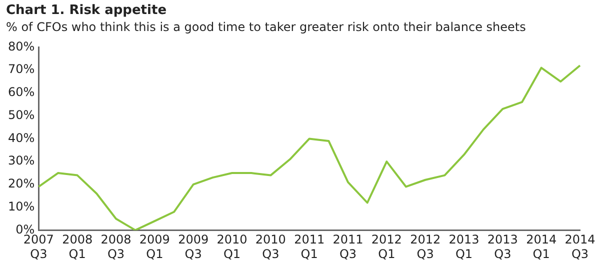  Describe the element at coordinates (154, 246) in the screenshot. I see `x-tick-label: 2009 Q1` at that location.